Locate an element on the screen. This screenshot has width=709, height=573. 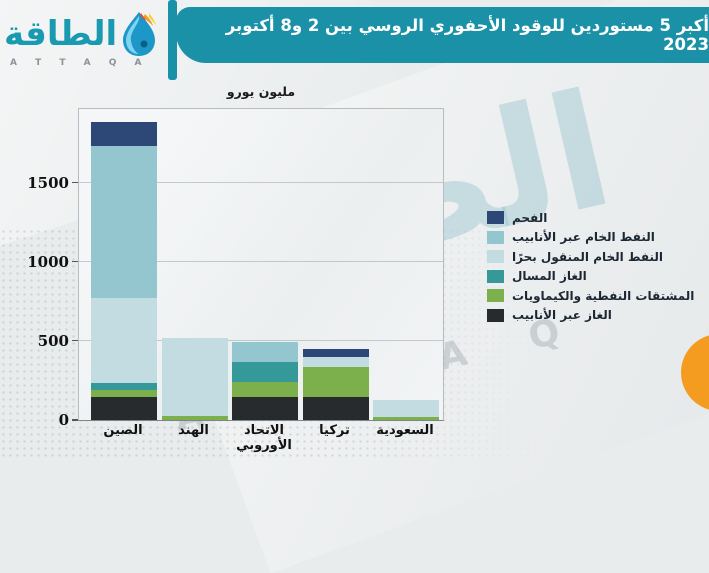
y-tick-label-500: 500 is located at coordinates (53, 340).